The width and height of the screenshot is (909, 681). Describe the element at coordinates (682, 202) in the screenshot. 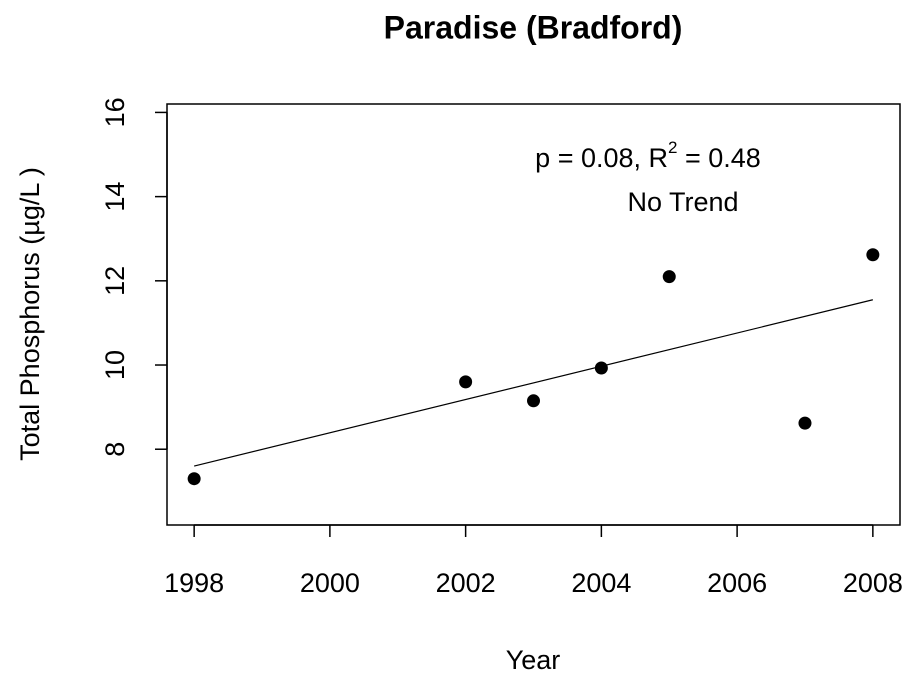

I see `annotation: No Trend` at that location.